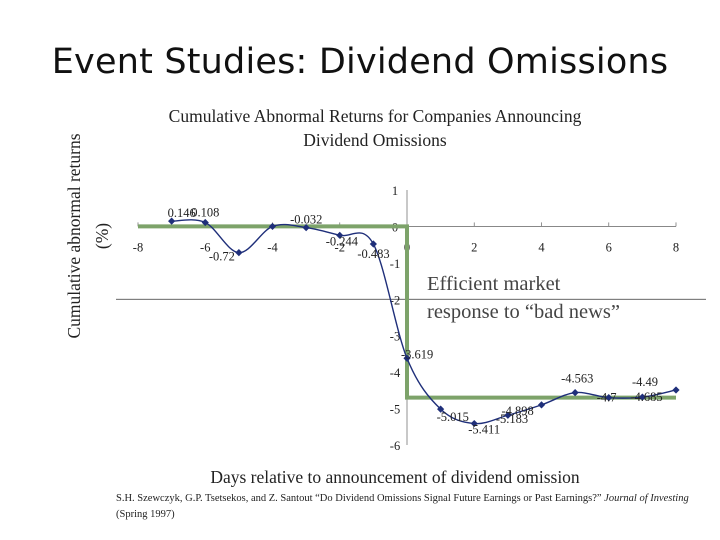 The image size is (720, 540). Describe the element at coordinates (145, 514) in the screenshot. I see `source-issue: (Spring 1997)` at that location.